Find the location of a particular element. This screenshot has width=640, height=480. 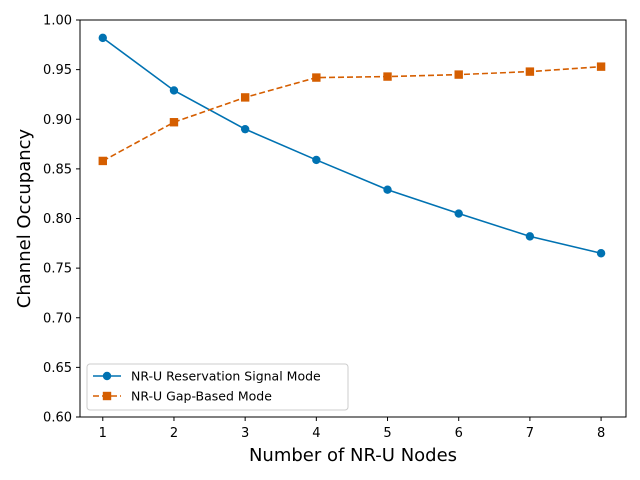

x-axis-label: Number of NR-U Nodes is located at coordinates (353, 455).